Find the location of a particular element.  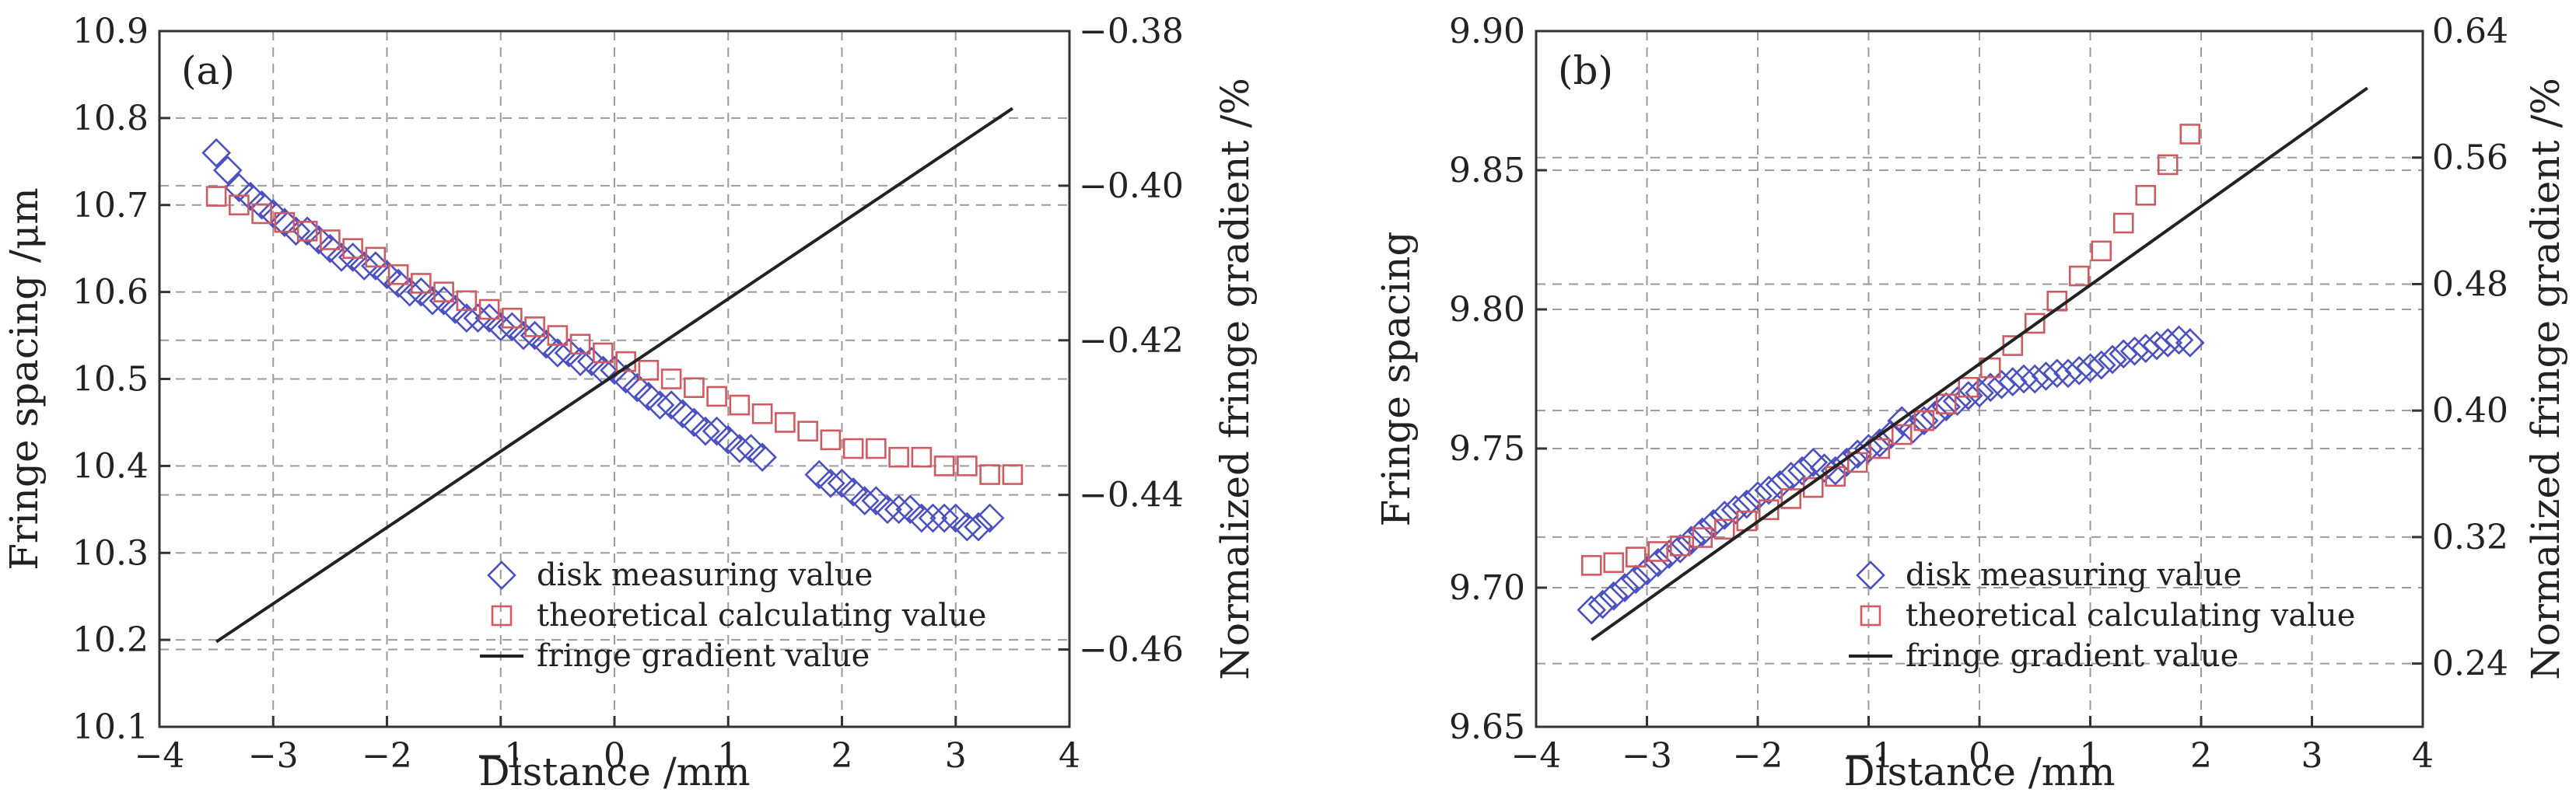

x-axis-label: Distance /mm is located at coordinates (1980, 771).